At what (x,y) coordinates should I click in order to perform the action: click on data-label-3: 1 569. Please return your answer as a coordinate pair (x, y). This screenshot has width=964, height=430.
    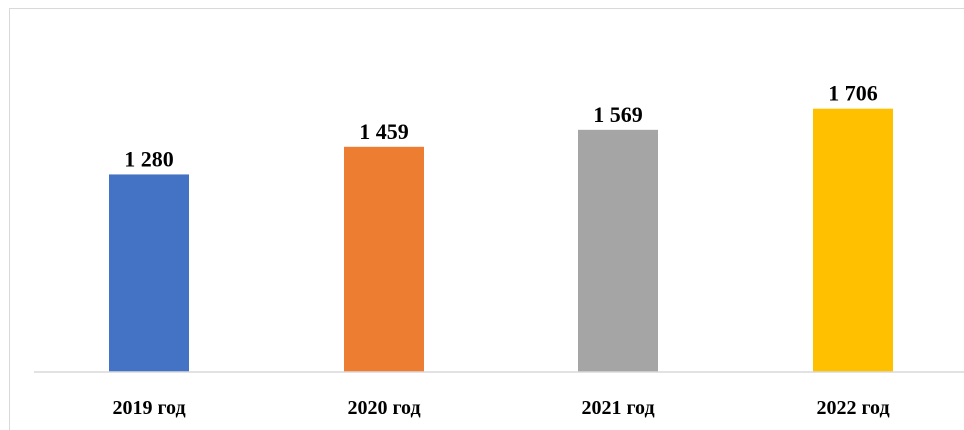
    Looking at the image, I should click on (618, 114).